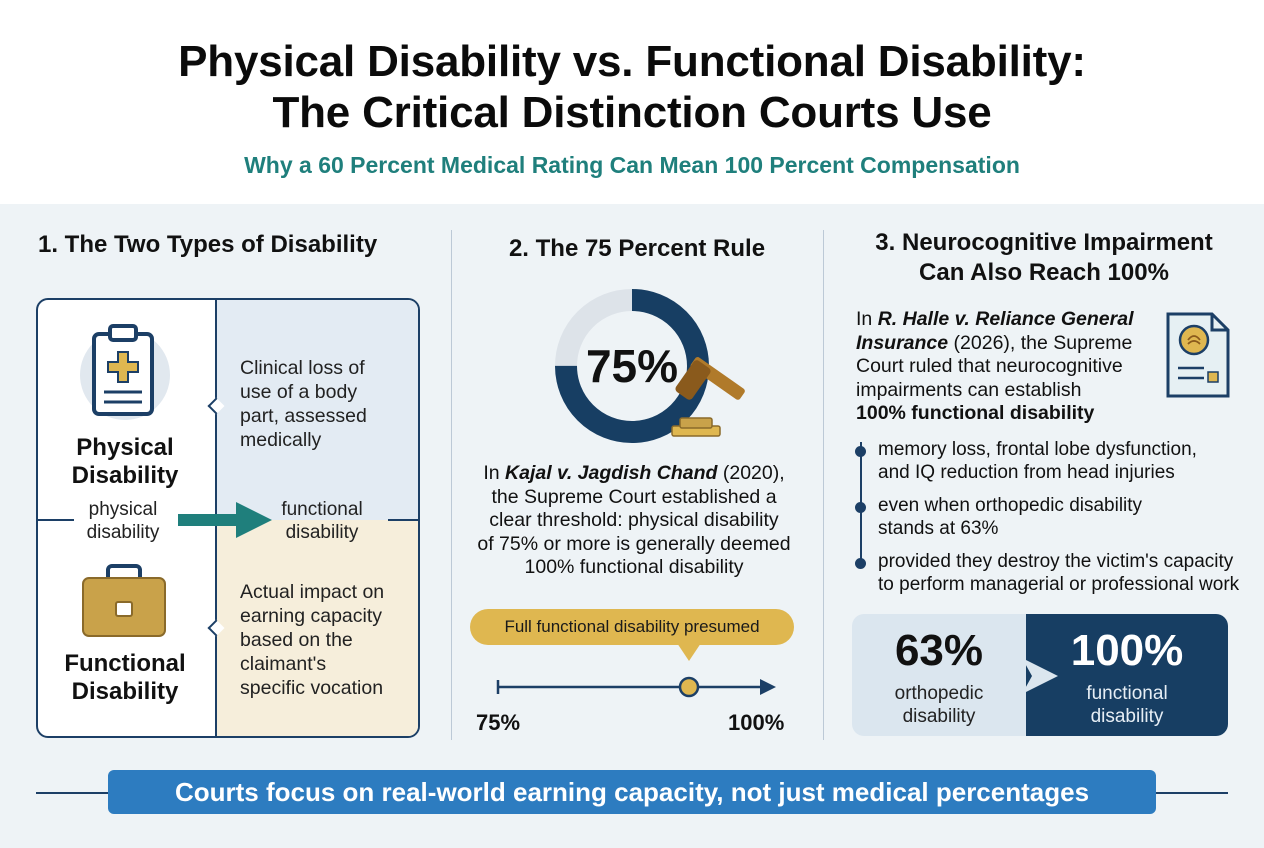 Image resolution: width=1264 pixels, height=848 pixels. I want to click on orthopedic-value: 63%, so click(939, 650).